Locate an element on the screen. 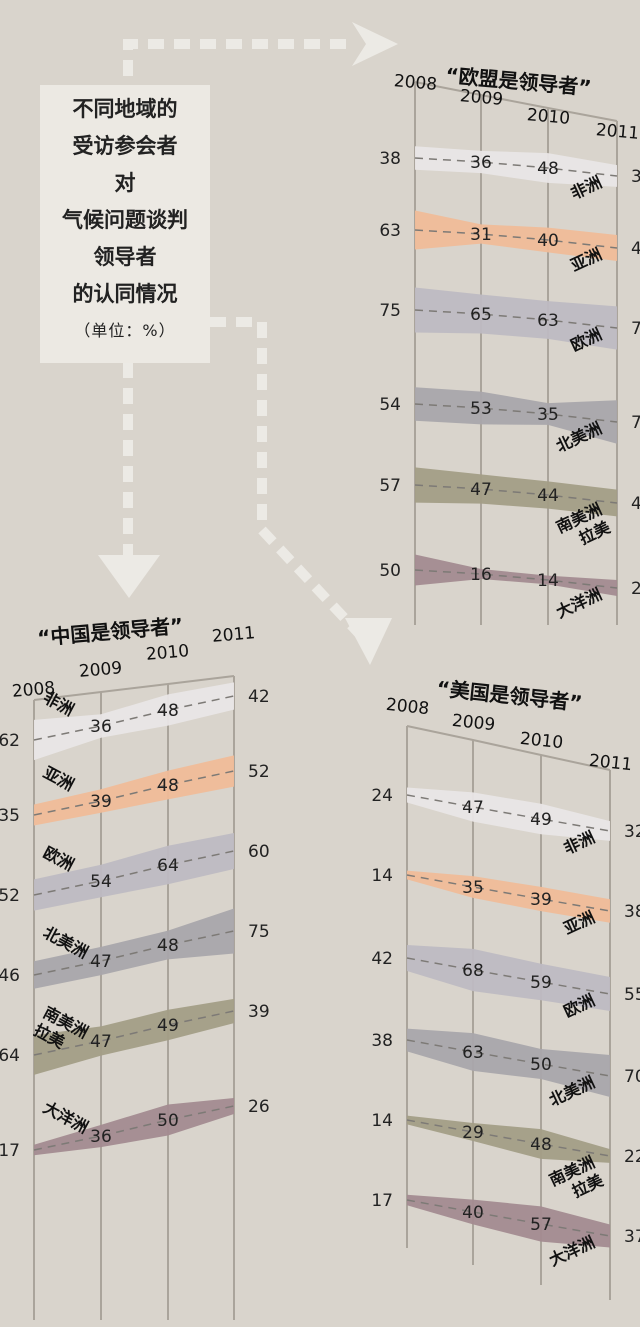 This screenshot has height=1327, width=640. value-label: 53 is located at coordinates (481, 409).